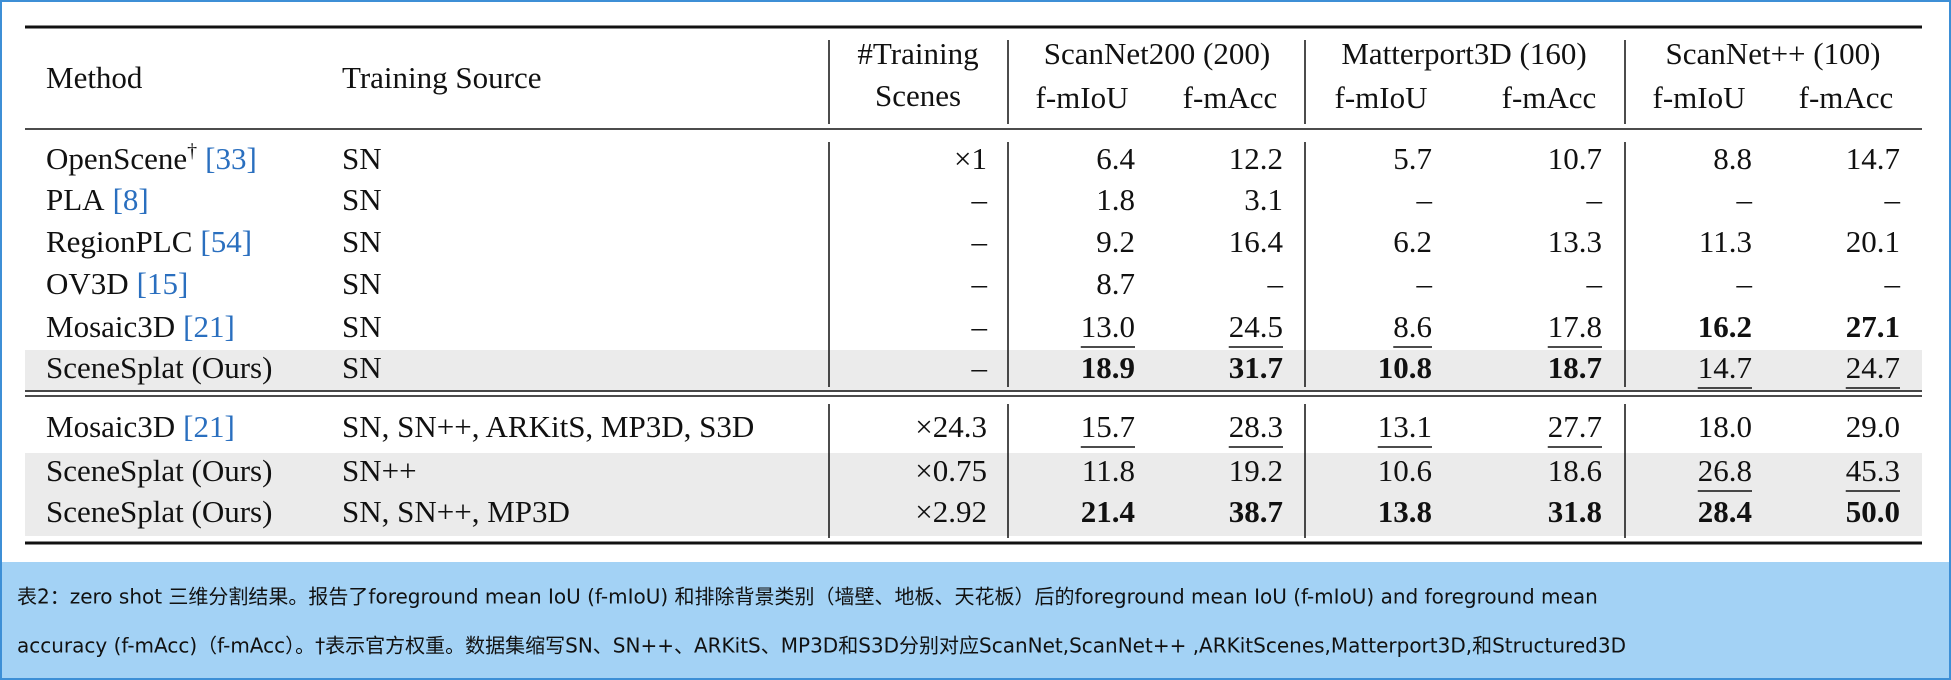  I want to click on cell: 13.0, so click(1108, 326).